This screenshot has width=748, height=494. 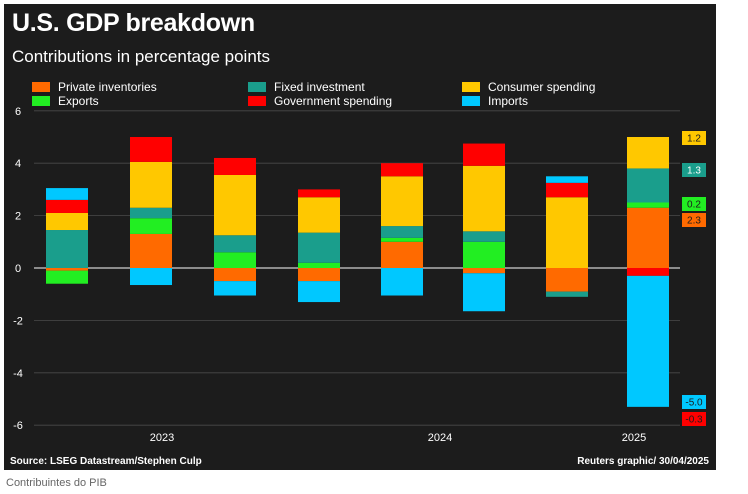 I want to click on legend-label-fixed-investment: Fixed investment, so click(x=319, y=87).